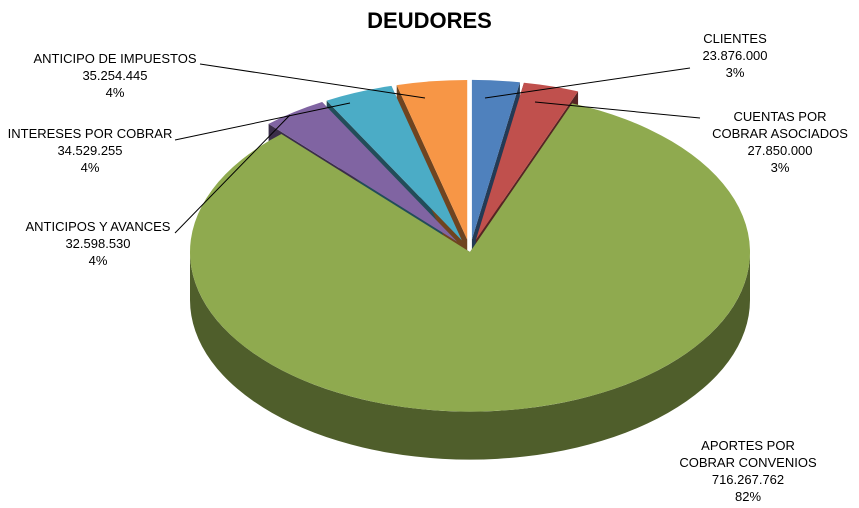 The image size is (859, 508). I want to click on data-label: ANTICIPO DE IMPUESTOS 35.254.445 4%, so click(115, 75).